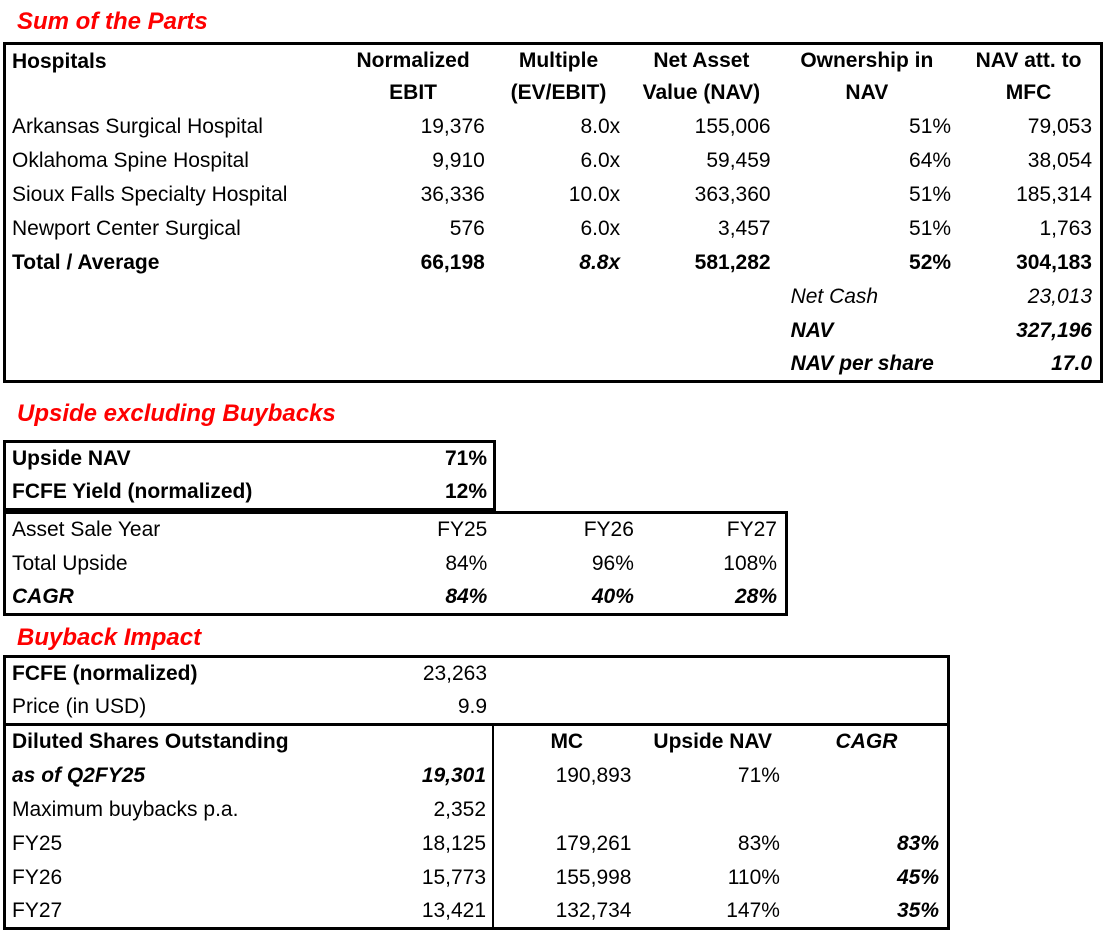  What do you see at coordinates (250, 493) in the screenshot?
I see `table-row: FCFE Yield (normalized) 12%` at bounding box center [250, 493].